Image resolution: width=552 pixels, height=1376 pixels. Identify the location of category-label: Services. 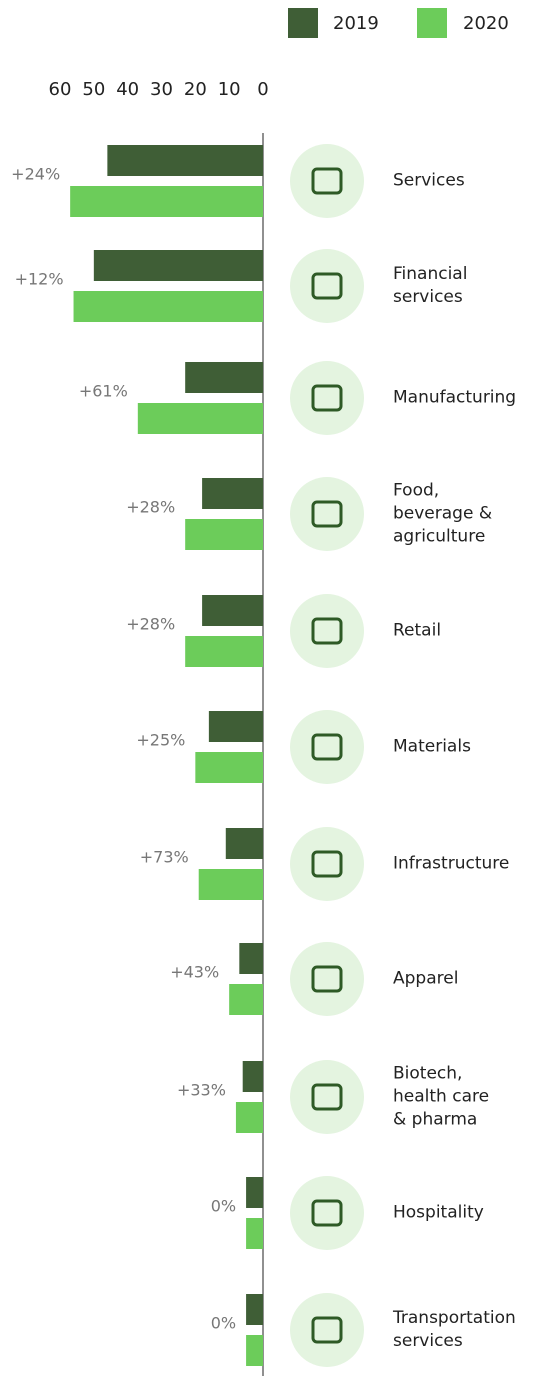
(429, 180).